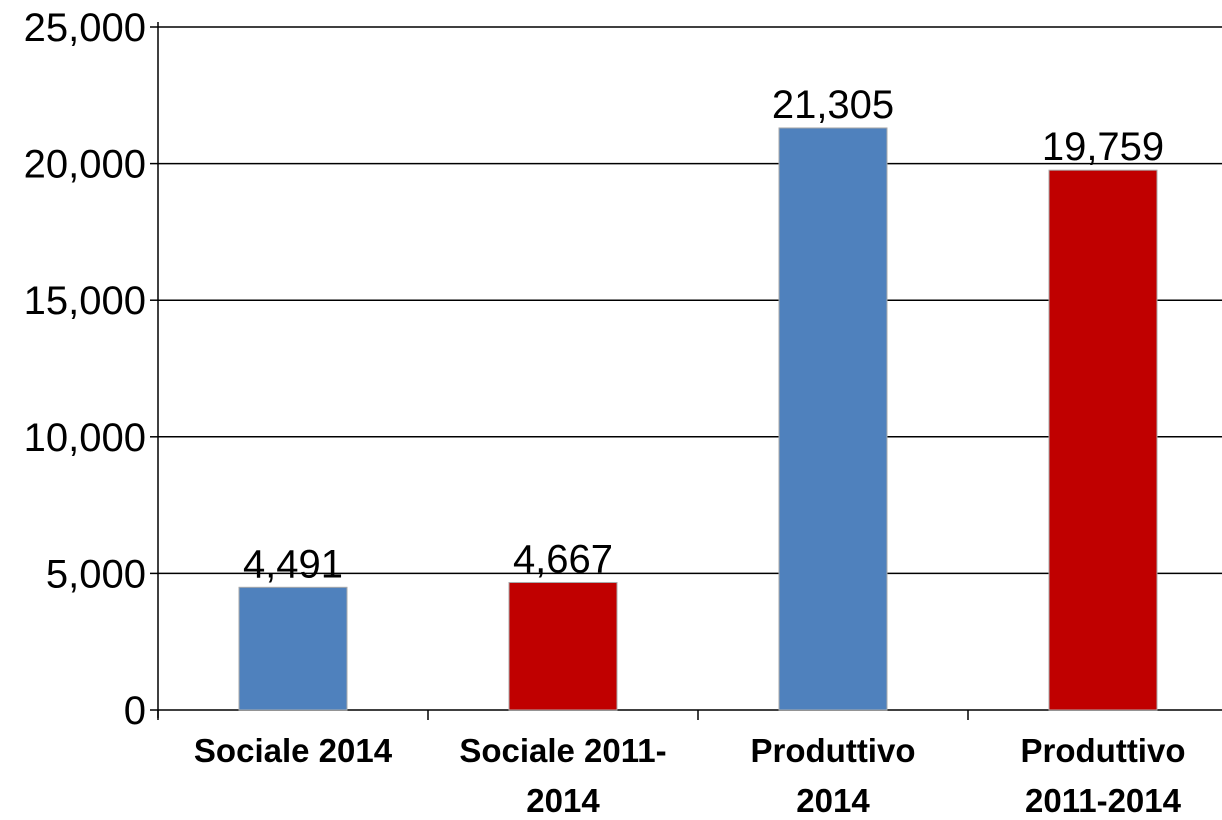 The height and width of the screenshot is (820, 1222). What do you see at coordinates (562, 750) in the screenshot?
I see `x-tick-label: Sociale 2011-` at bounding box center [562, 750].